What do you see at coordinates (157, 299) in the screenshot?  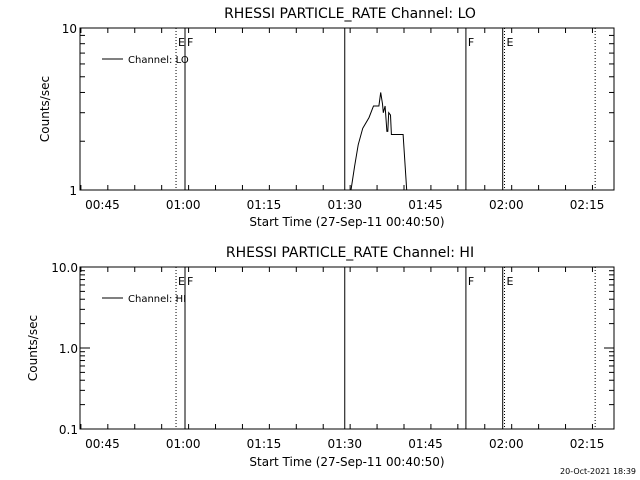 I see `legend-label: Channel: HI` at bounding box center [157, 299].